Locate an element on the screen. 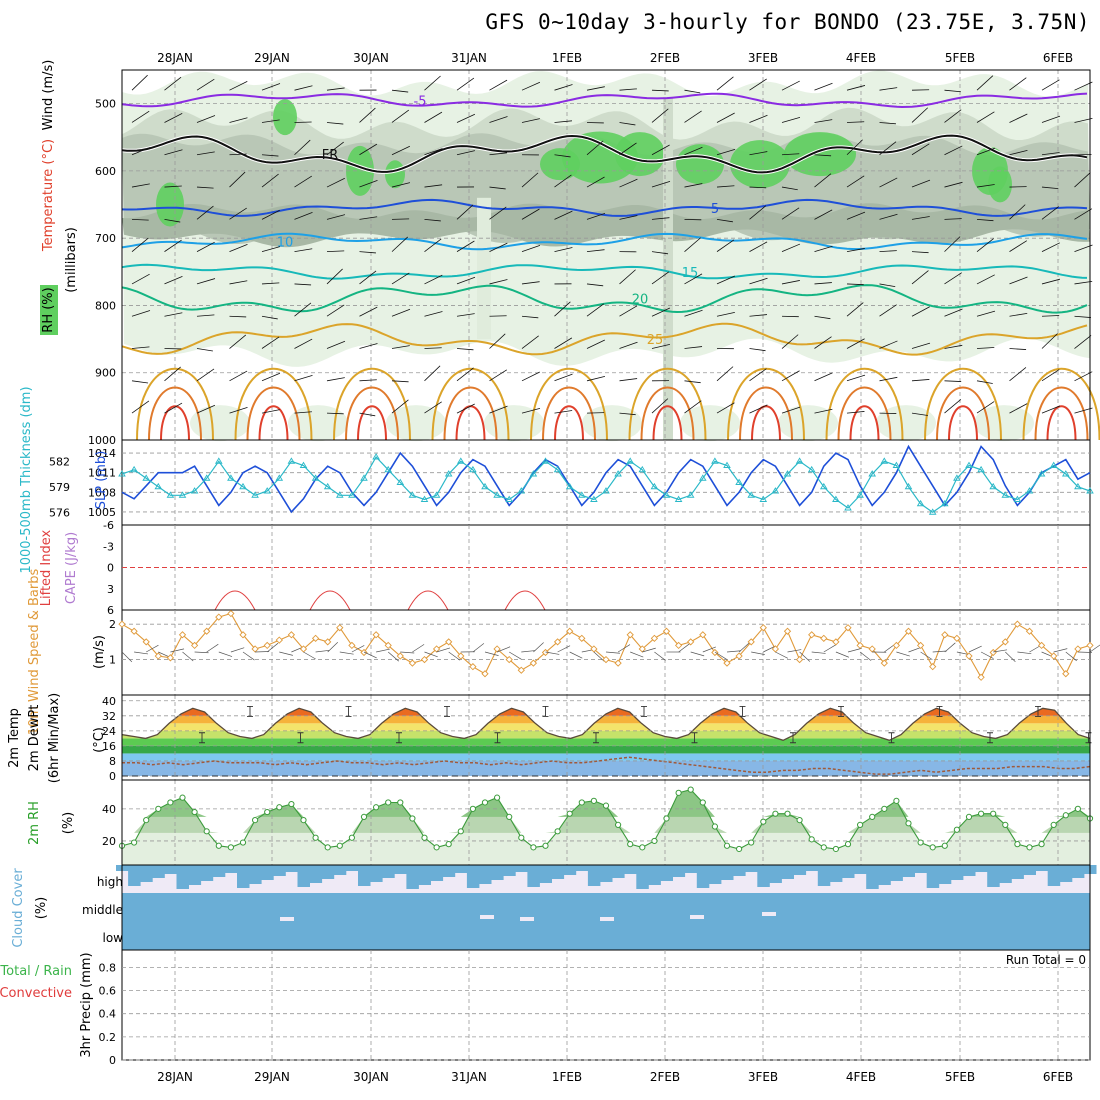  pressure-tick-label: 600 is located at coordinates (105, 171).